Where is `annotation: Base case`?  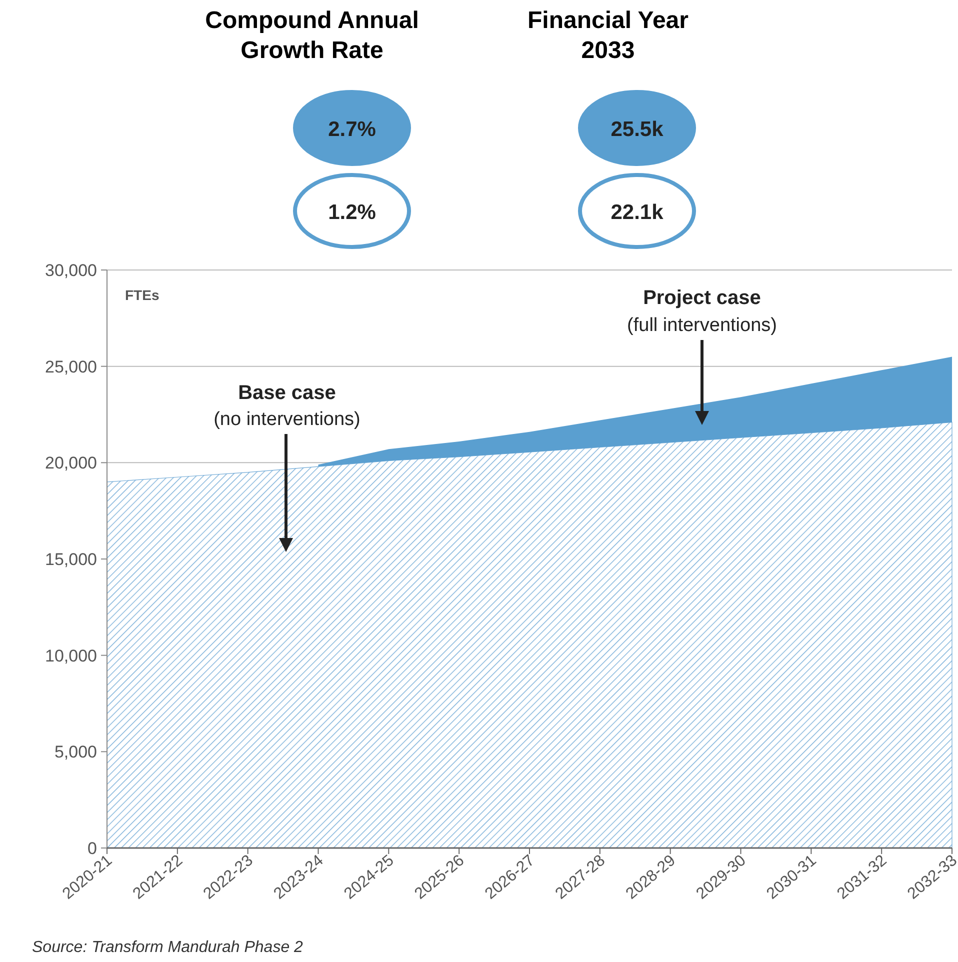 annotation: Base case is located at coordinates (287, 393).